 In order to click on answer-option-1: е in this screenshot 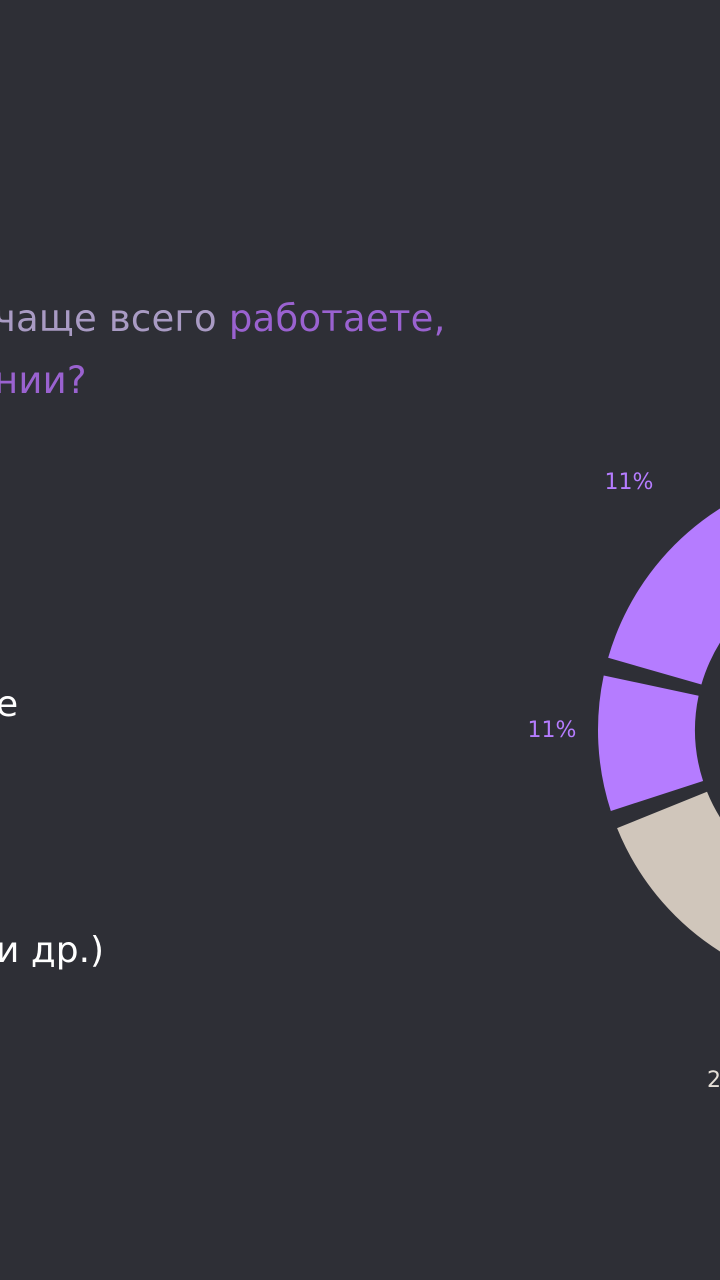, I will do `click(9, 704)`.